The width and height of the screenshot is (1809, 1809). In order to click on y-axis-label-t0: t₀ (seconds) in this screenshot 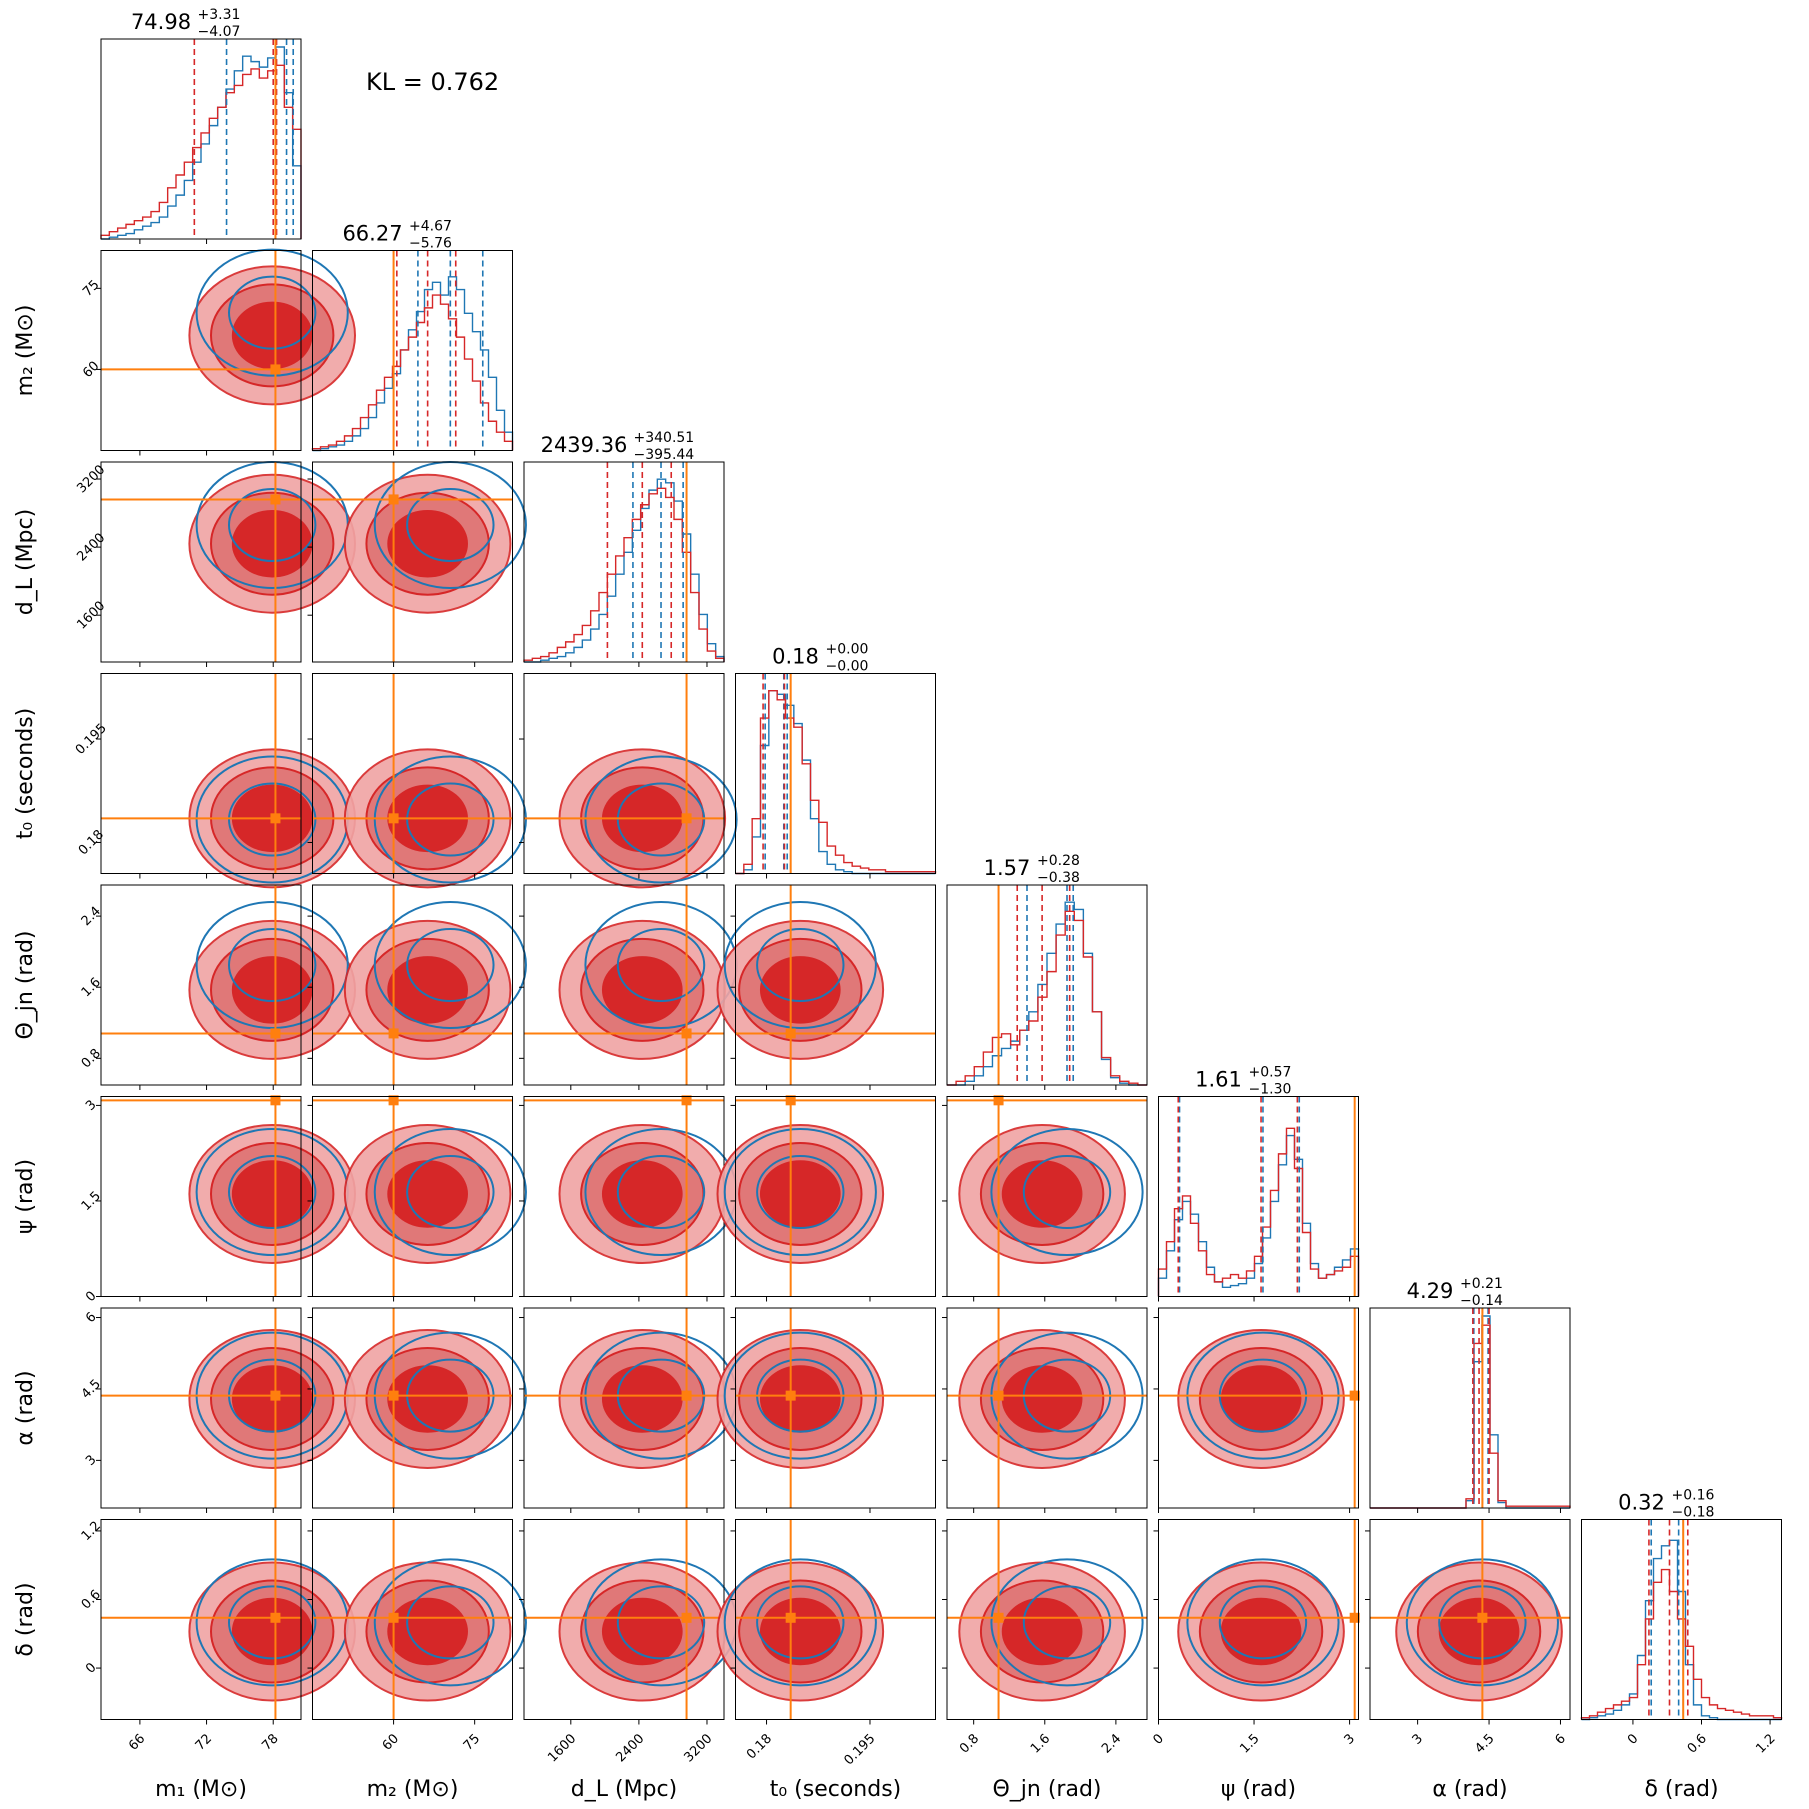, I will do `click(25, 774)`.